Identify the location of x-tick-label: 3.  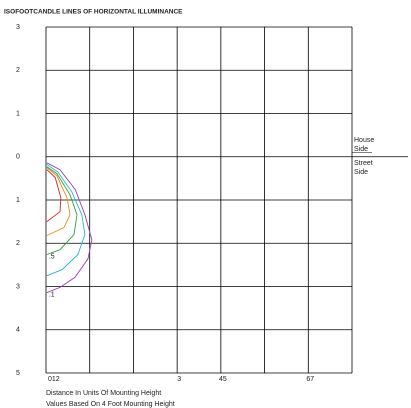
(179, 379).